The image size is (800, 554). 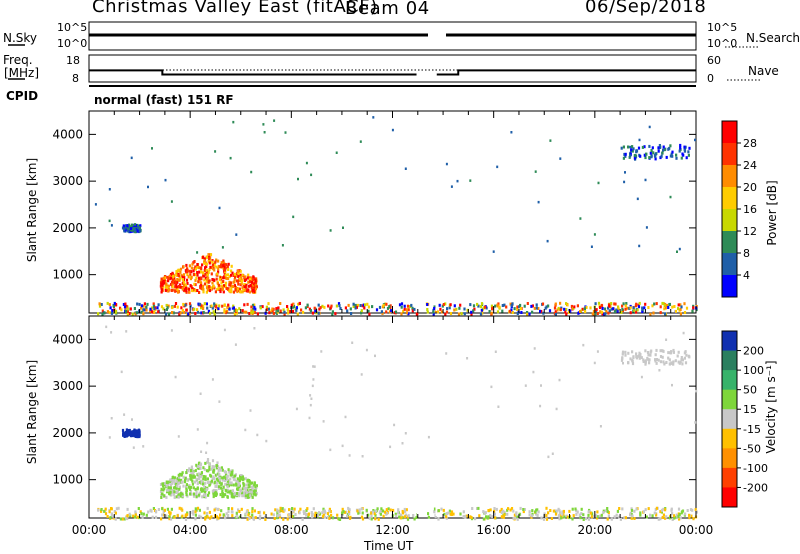 I want to click on velocity-colorbar-swatch, so click(x=729, y=380).